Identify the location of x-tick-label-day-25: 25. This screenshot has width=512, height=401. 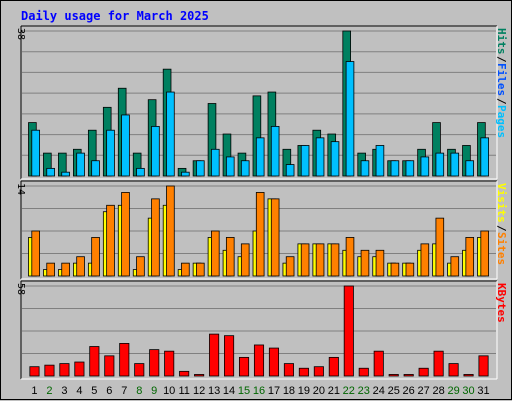
(394, 391).